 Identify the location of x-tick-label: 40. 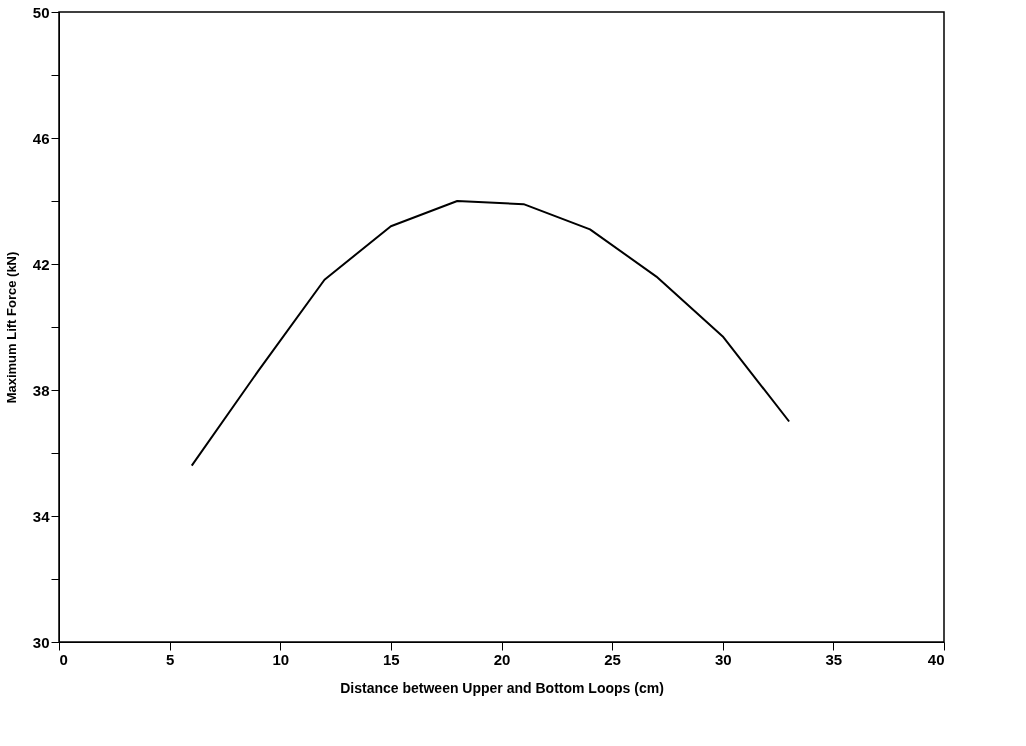
(936, 659).